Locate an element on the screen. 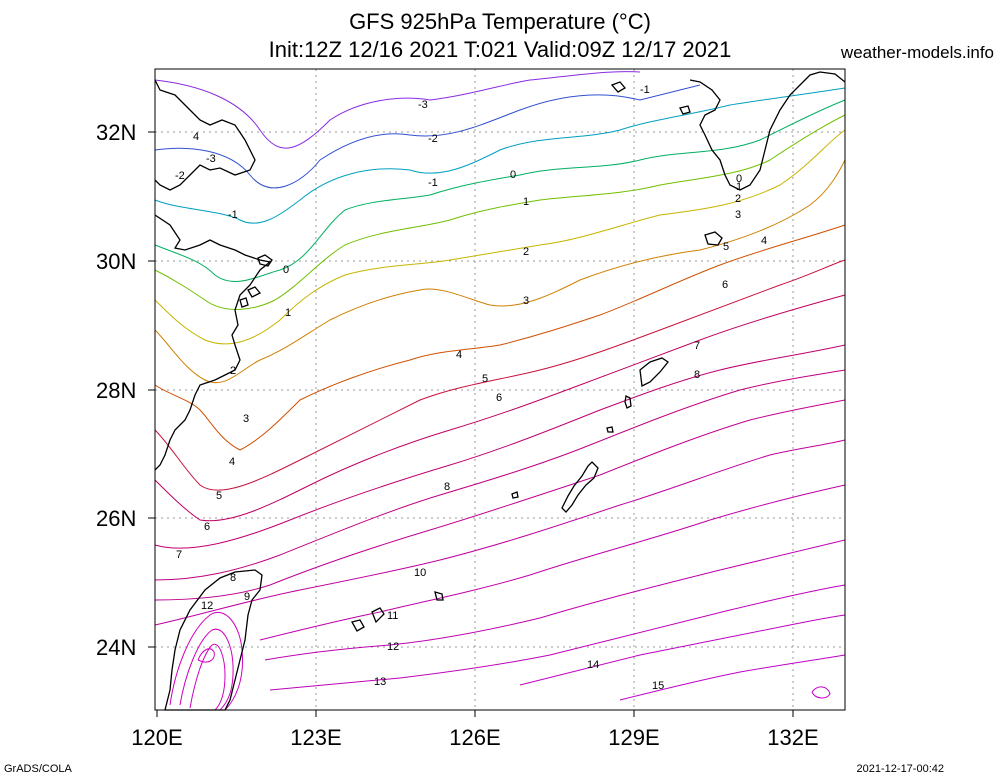  contour-label: 15 is located at coordinates (658, 686).